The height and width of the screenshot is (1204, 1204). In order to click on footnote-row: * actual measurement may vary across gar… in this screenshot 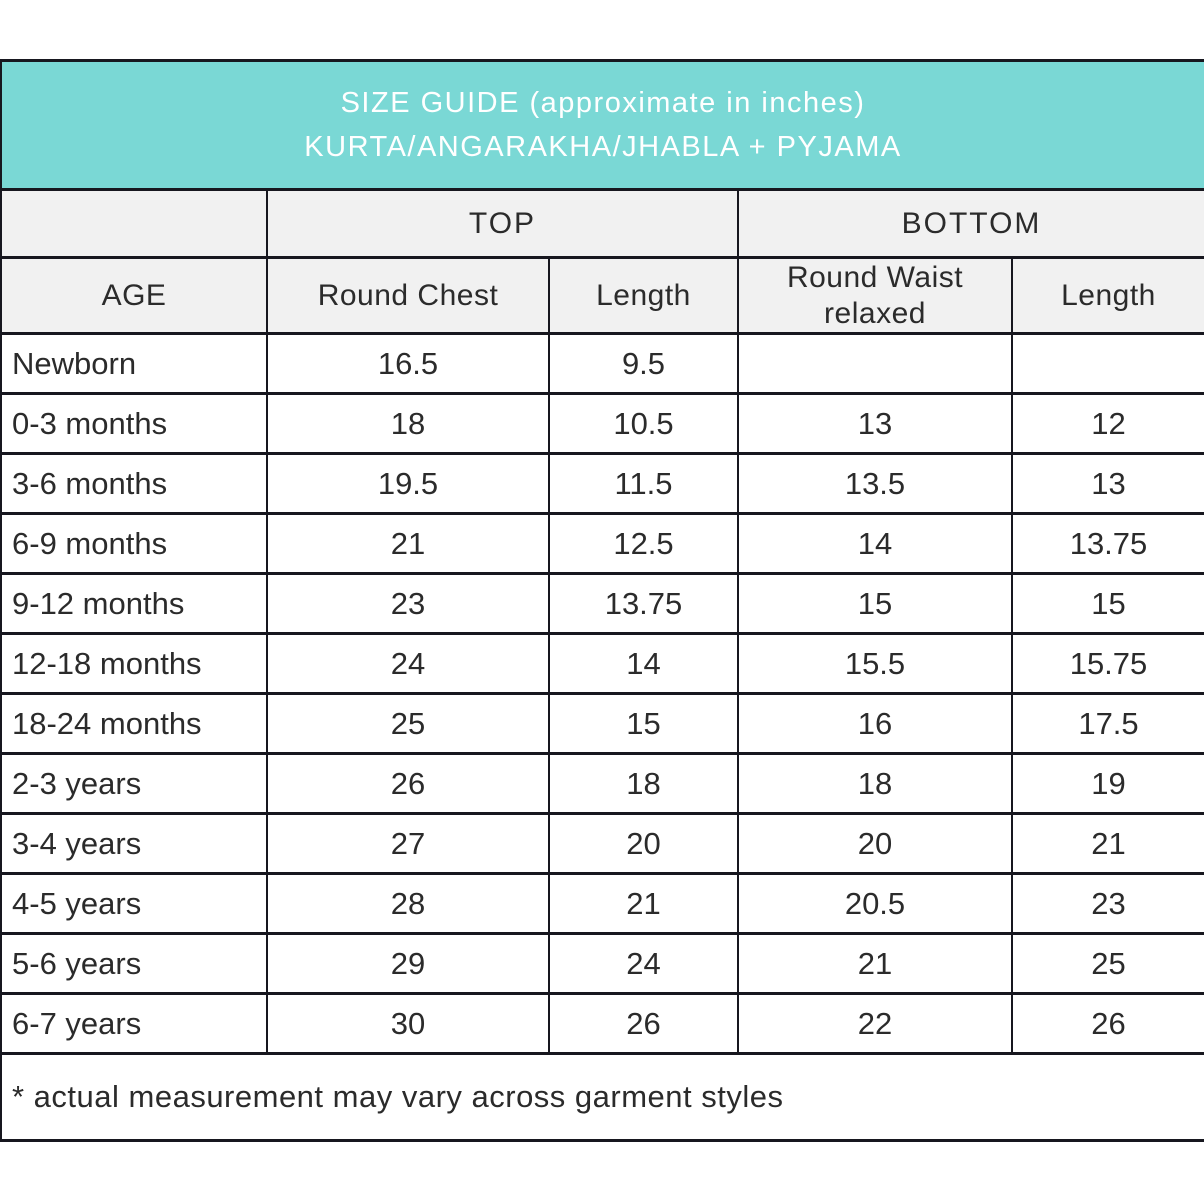, I will do `click(602, 1097)`.